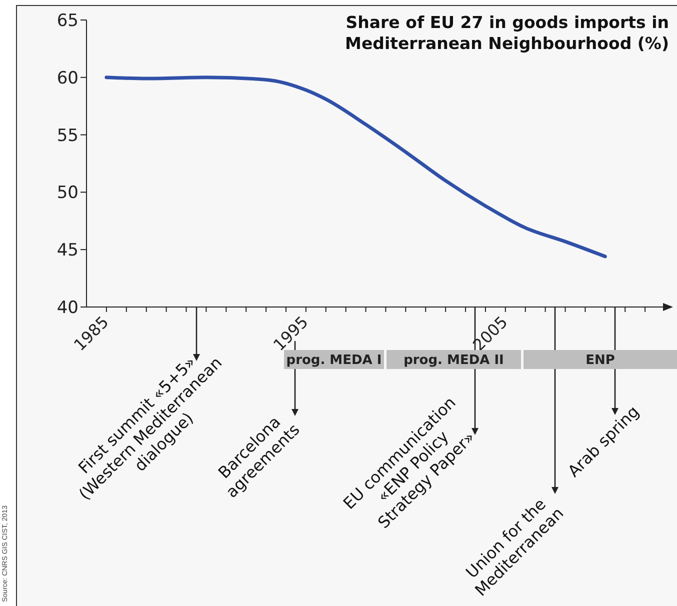 The height and width of the screenshot is (606, 677). I want to click on y-tick-label: 40, so click(67, 308).